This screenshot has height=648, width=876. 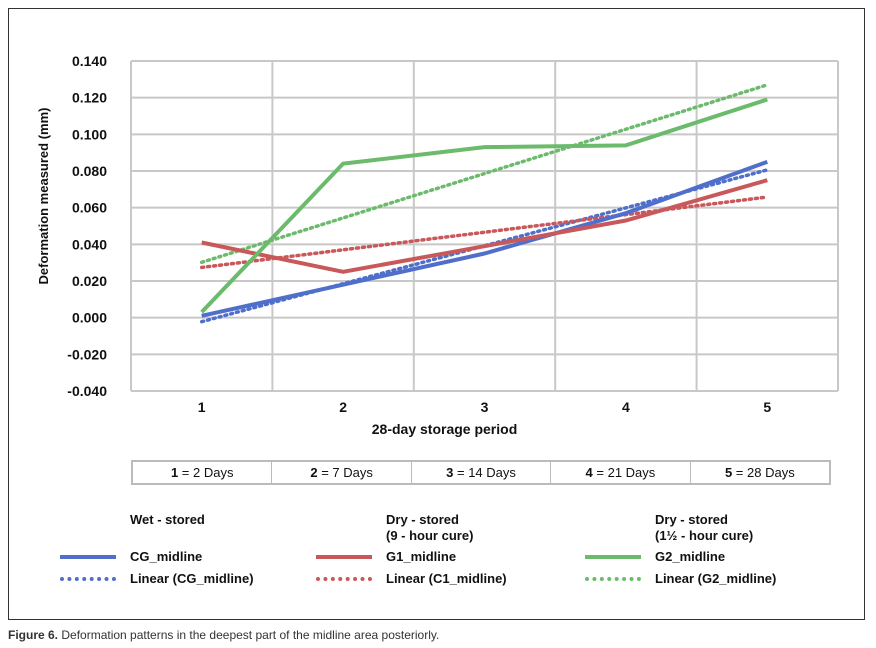 What do you see at coordinates (485, 407) in the screenshot?
I see `x-tick-label: 3` at bounding box center [485, 407].